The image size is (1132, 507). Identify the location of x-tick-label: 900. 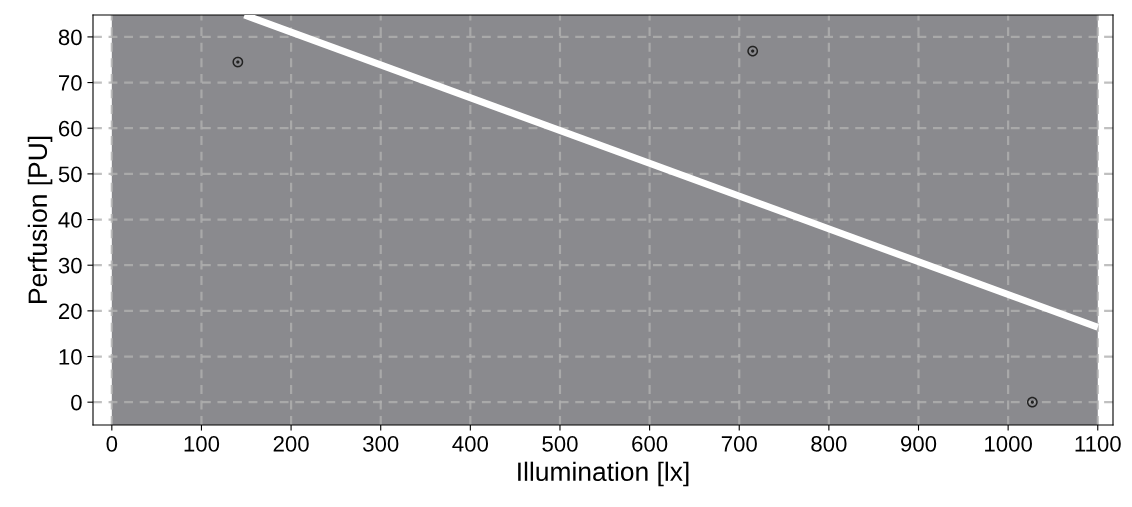
(919, 444).